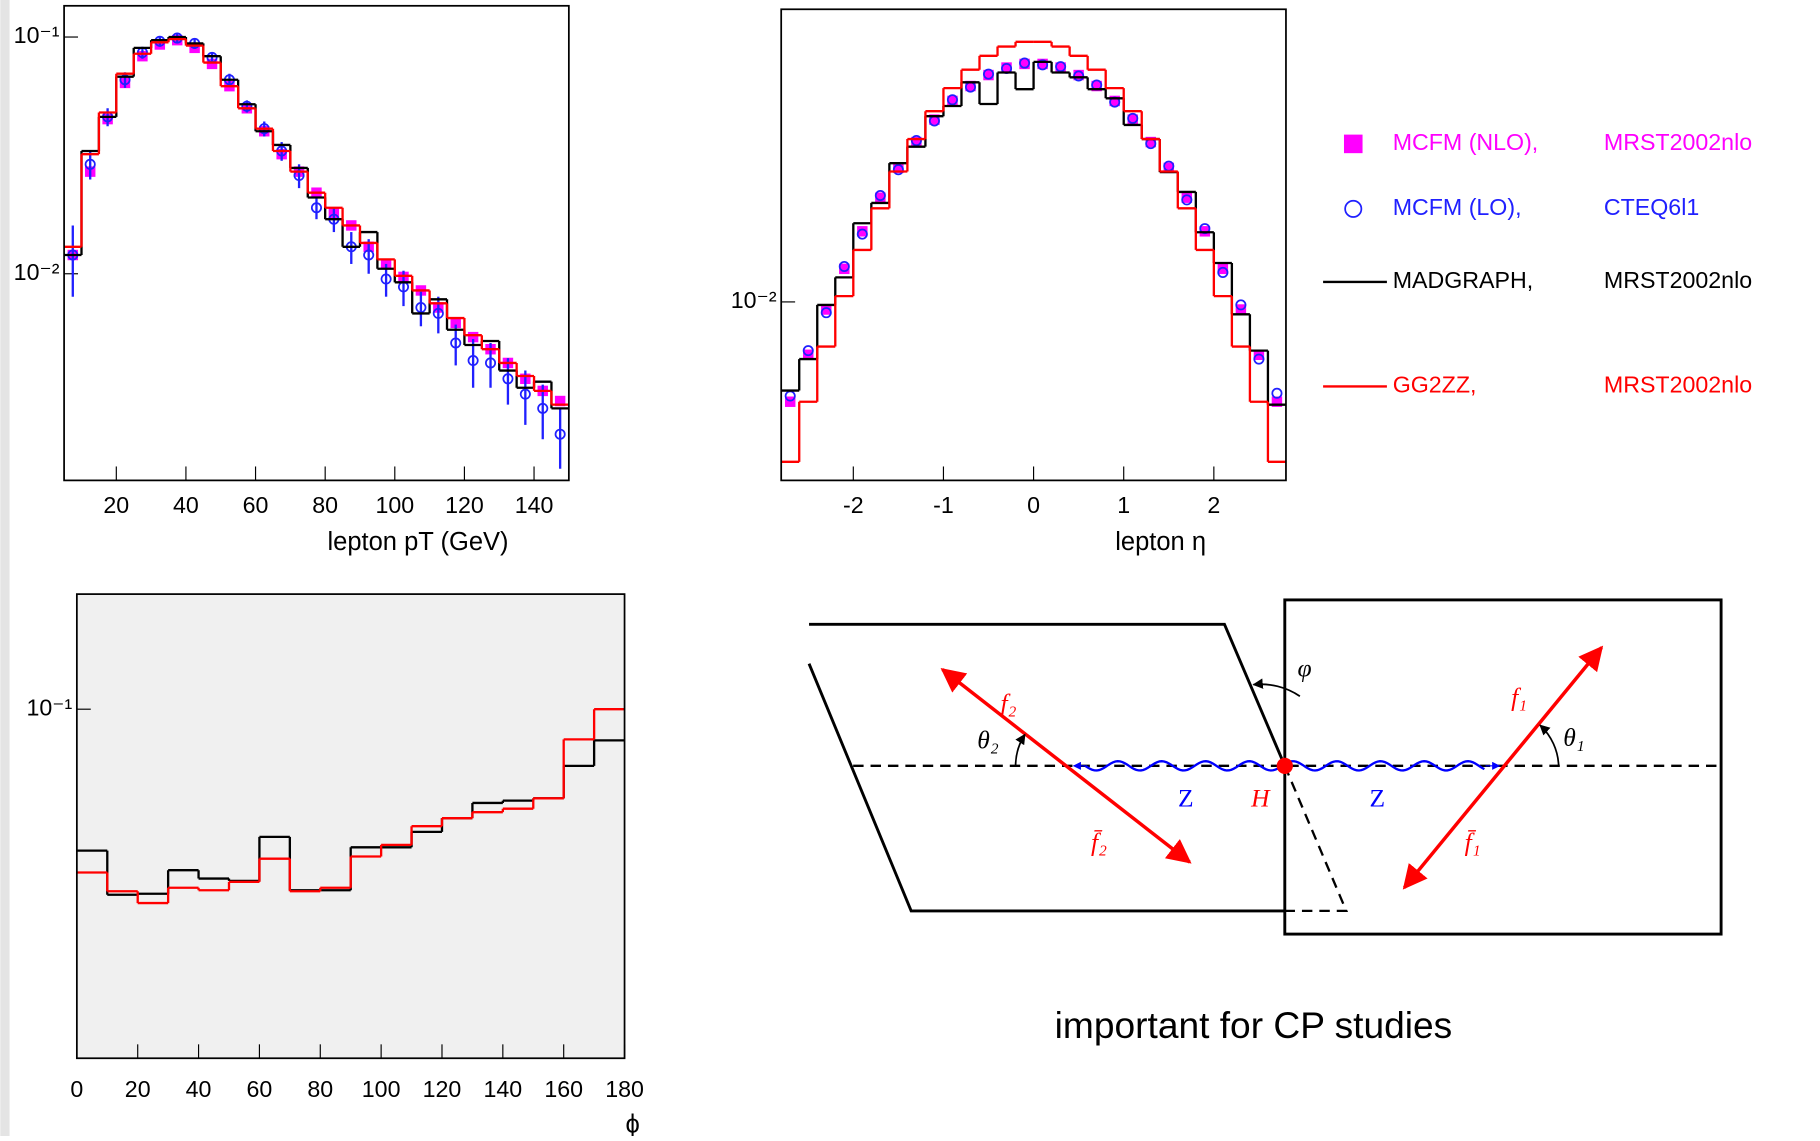  I want to click on x-axis-label: ϕ, so click(633, 1123).